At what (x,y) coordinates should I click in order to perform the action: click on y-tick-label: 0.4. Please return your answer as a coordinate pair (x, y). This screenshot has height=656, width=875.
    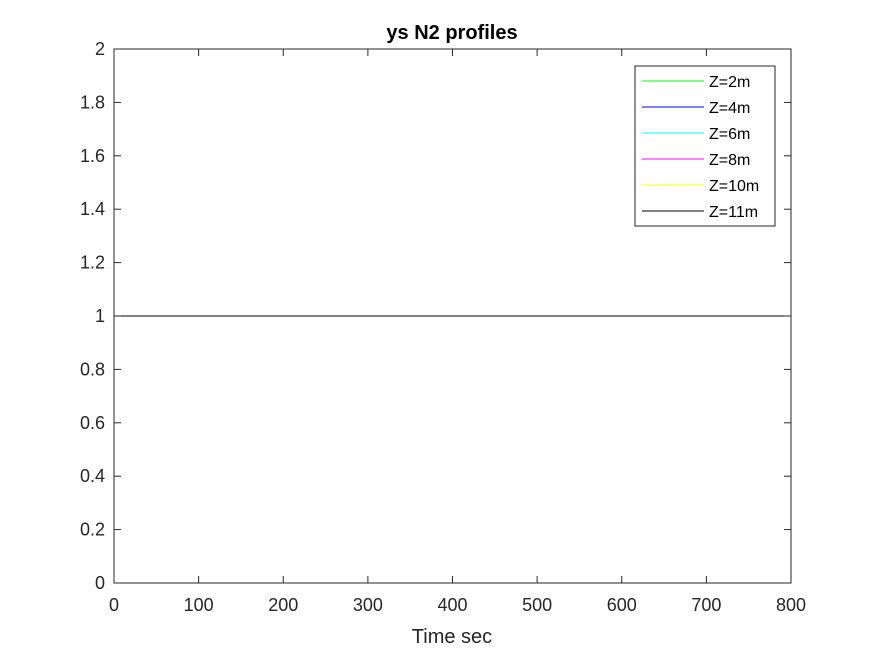
    Looking at the image, I should click on (92, 476).